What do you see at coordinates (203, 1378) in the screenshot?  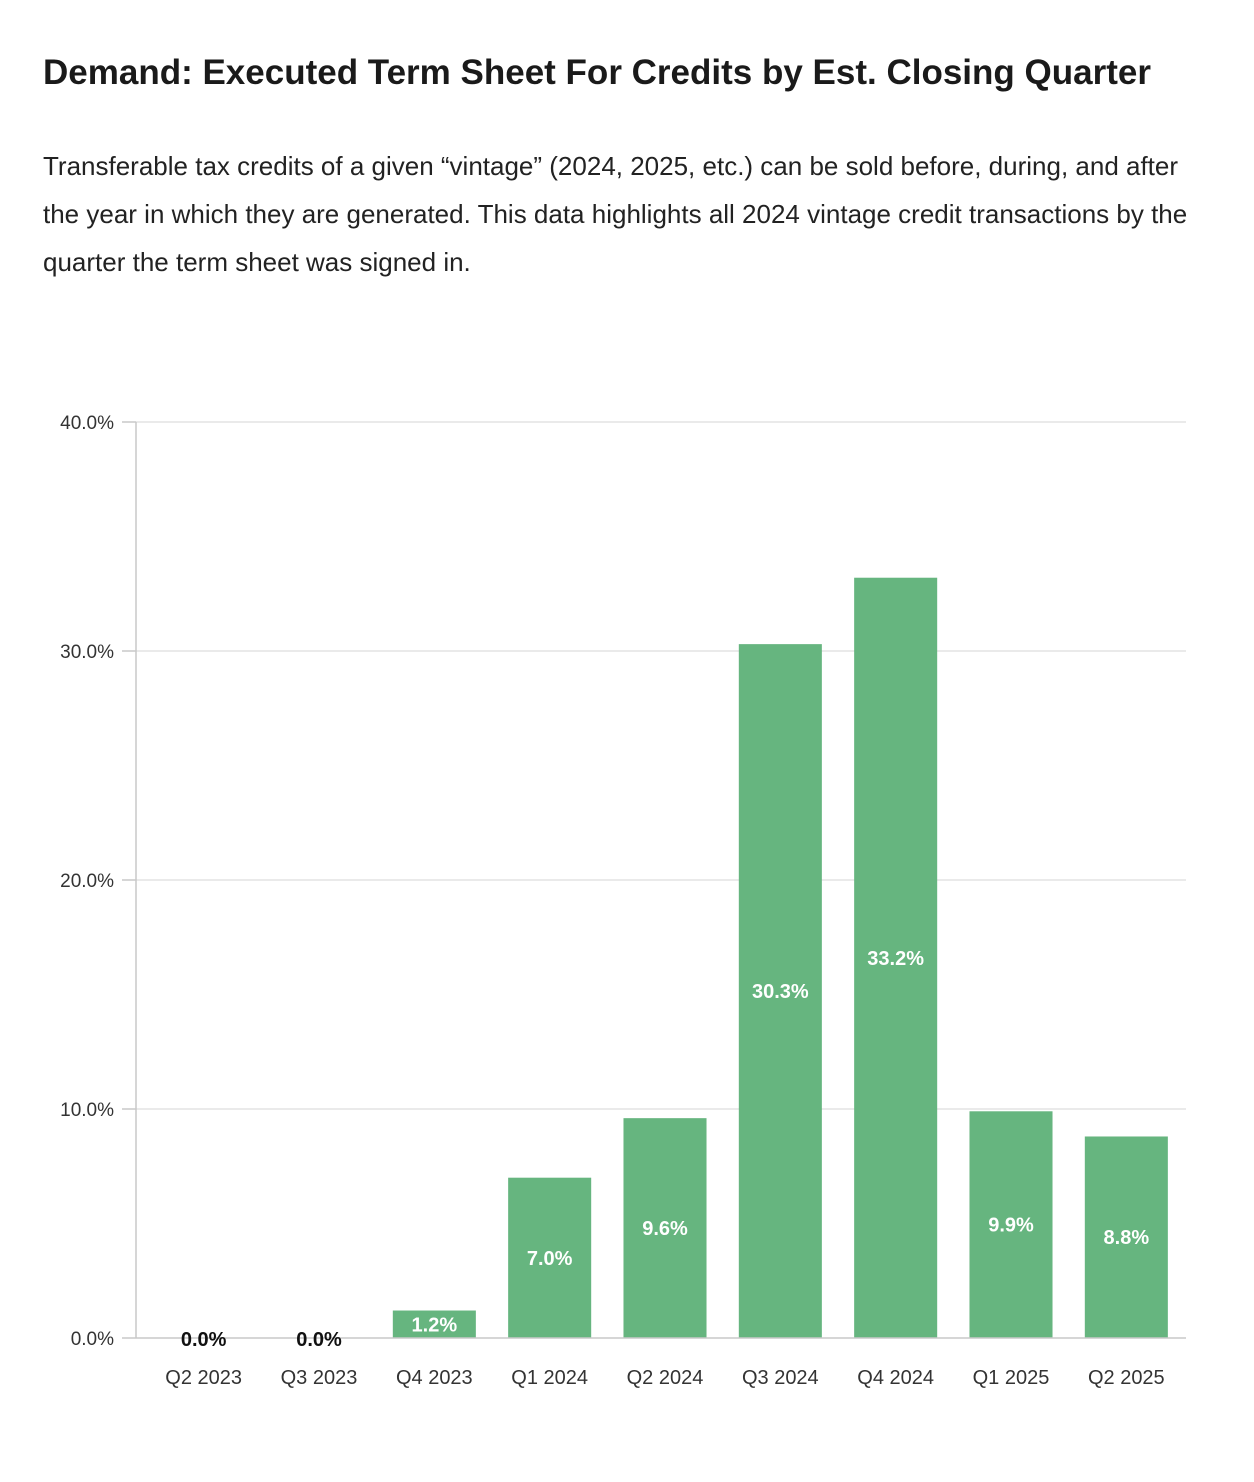 I see `x-tick-label: Q2 2023` at bounding box center [203, 1378].